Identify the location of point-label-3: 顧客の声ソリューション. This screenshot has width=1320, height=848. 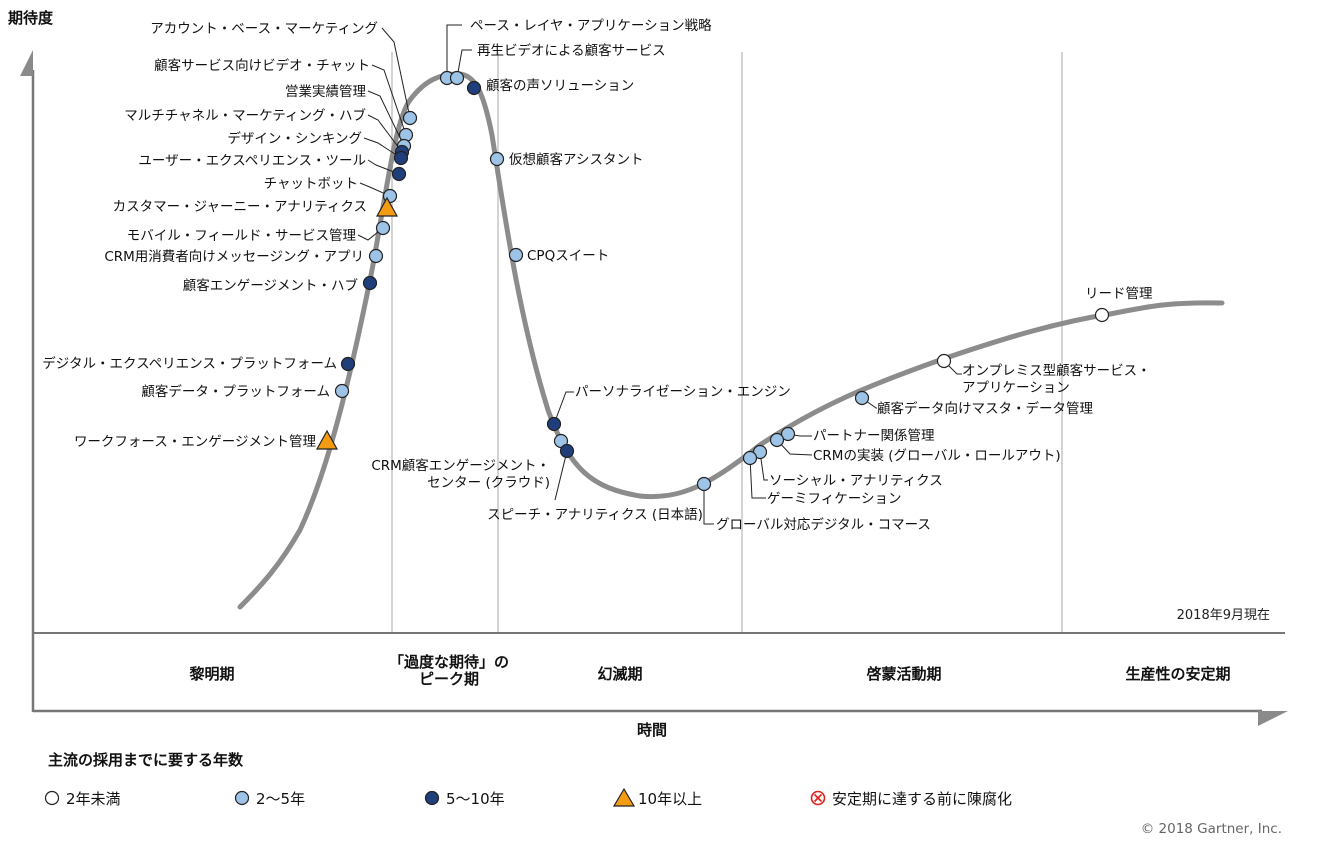
(560, 85).